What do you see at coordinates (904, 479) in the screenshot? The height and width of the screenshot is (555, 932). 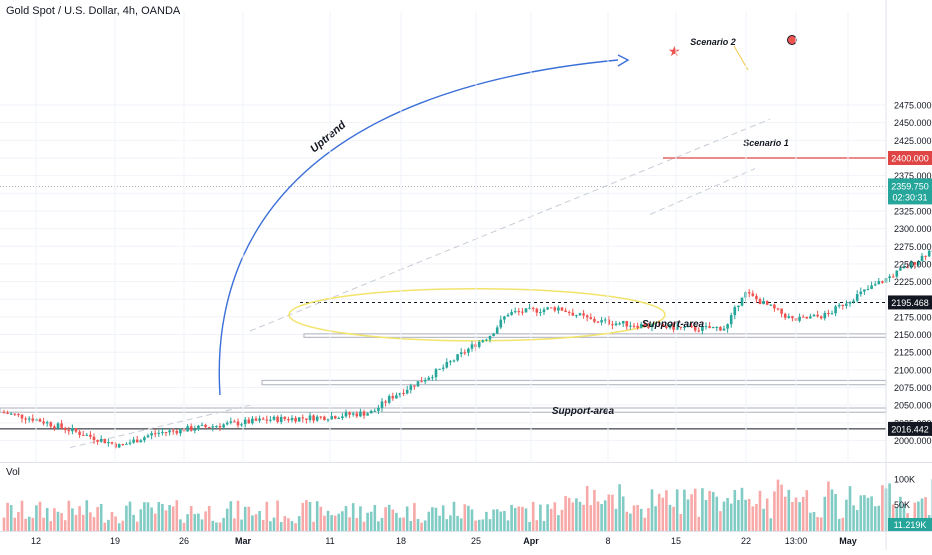 I see `volume-tick-label: 100K` at bounding box center [904, 479].